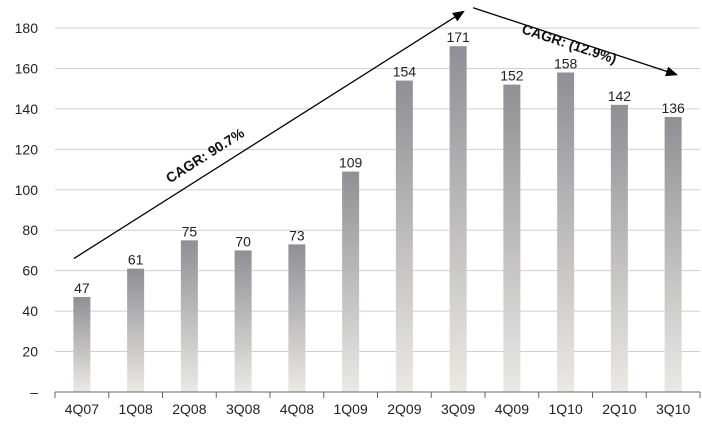 The height and width of the screenshot is (441, 702). I want to click on y-tick-label: 80, so click(30, 230).